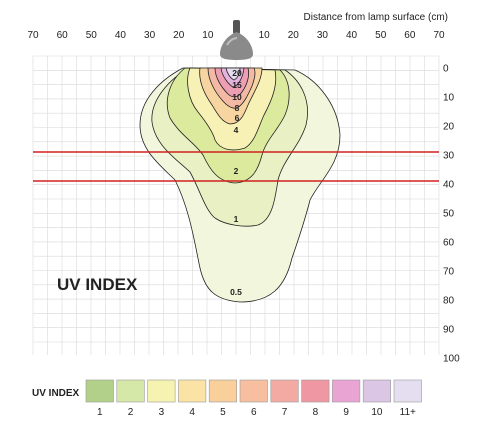 The image size is (480, 435). Describe the element at coordinates (97, 284) in the screenshot. I see `uv-index-title: UV INDEX` at that location.